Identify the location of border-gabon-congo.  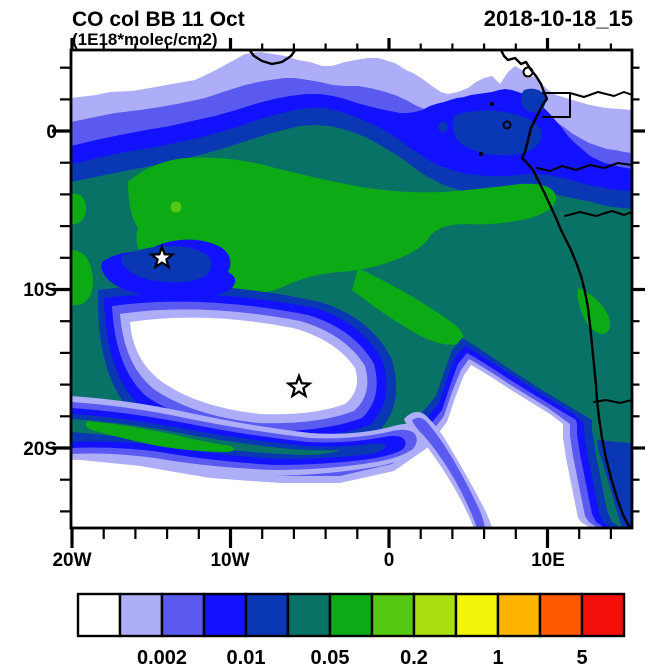
(584, 167).